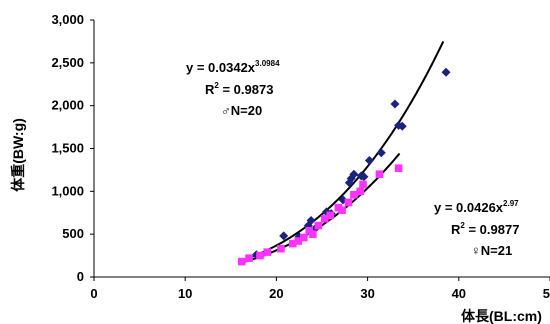  Describe the element at coordinates (485, 229) in the screenshot. I see `female-r-squared: R2 = 0.9877` at that location.